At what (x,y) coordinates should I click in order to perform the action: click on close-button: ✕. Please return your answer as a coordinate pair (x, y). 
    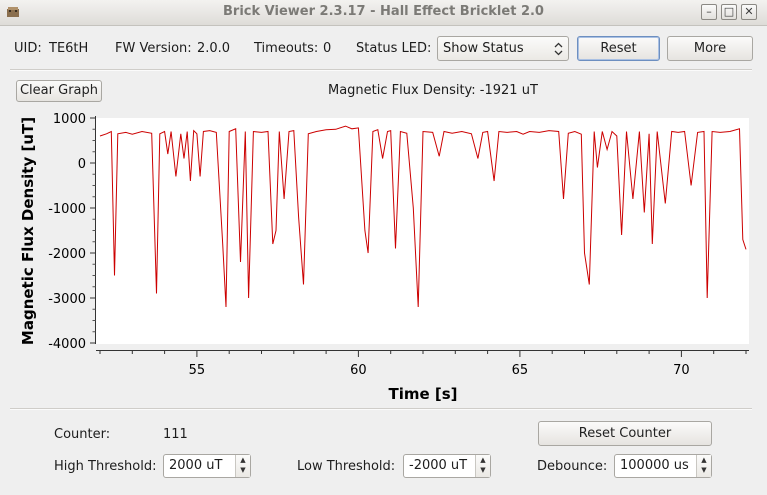
    Looking at the image, I should click on (749, 12).